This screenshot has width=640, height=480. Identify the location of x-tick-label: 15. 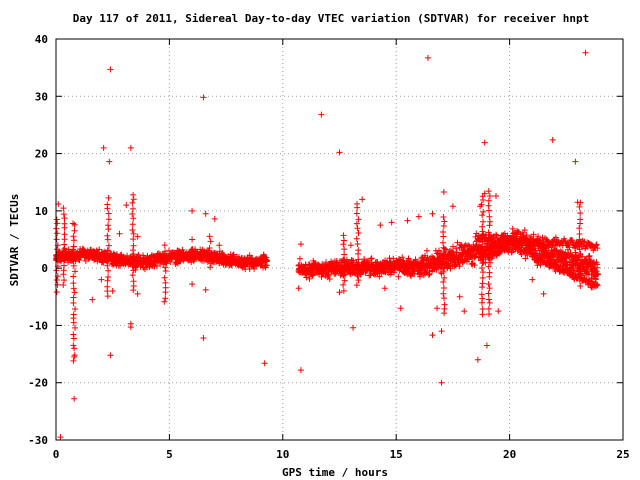
(396, 454).